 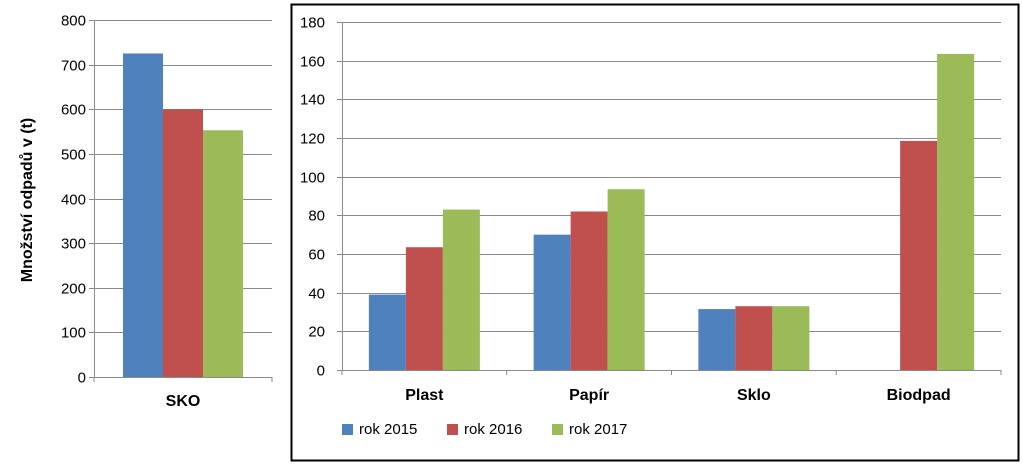 What do you see at coordinates (312, 178) in the screenshot?
I see `y-tick-label-materials: 100` at bounding box center [312, 178].